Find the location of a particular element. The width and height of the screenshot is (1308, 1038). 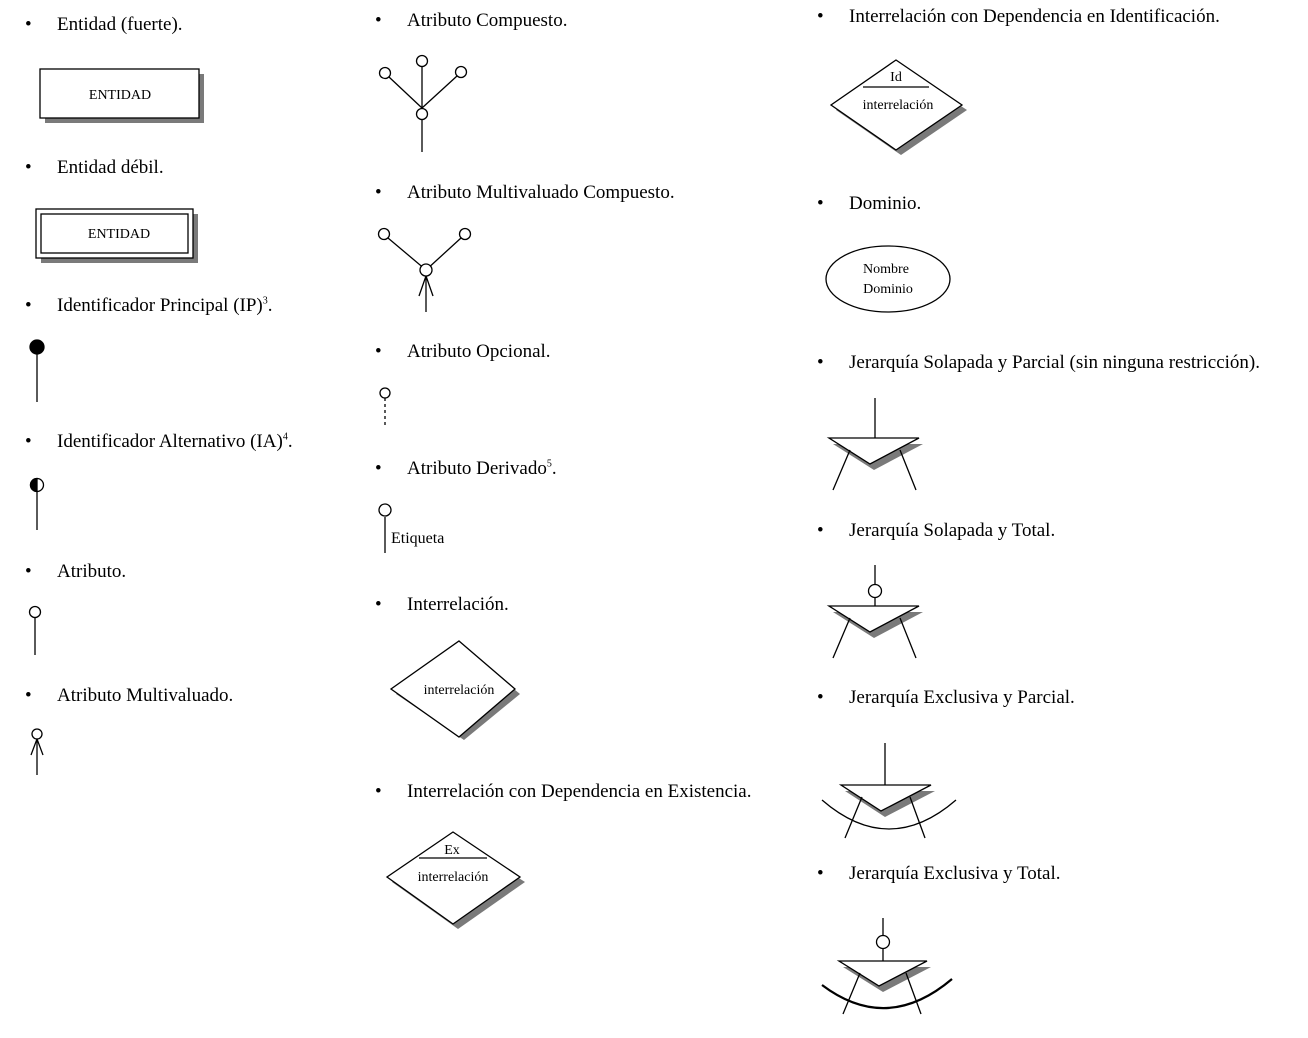

identification-dependency-symbol: Id interrelación is located at coordinates (898, 107).